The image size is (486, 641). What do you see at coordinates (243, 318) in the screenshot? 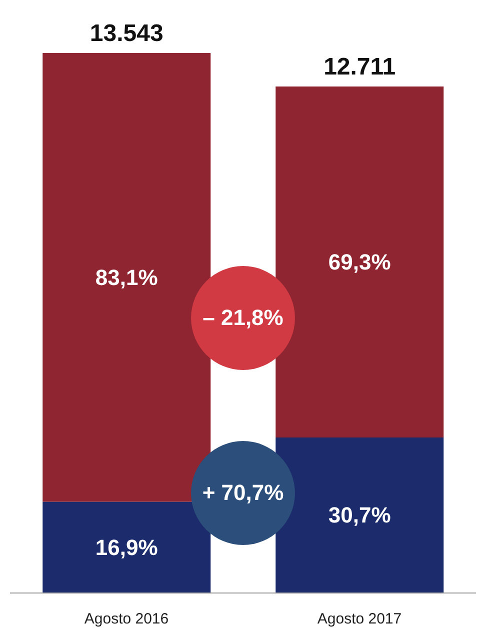
I see `annotation: – 21,8%` at bounding box center [243, 318].